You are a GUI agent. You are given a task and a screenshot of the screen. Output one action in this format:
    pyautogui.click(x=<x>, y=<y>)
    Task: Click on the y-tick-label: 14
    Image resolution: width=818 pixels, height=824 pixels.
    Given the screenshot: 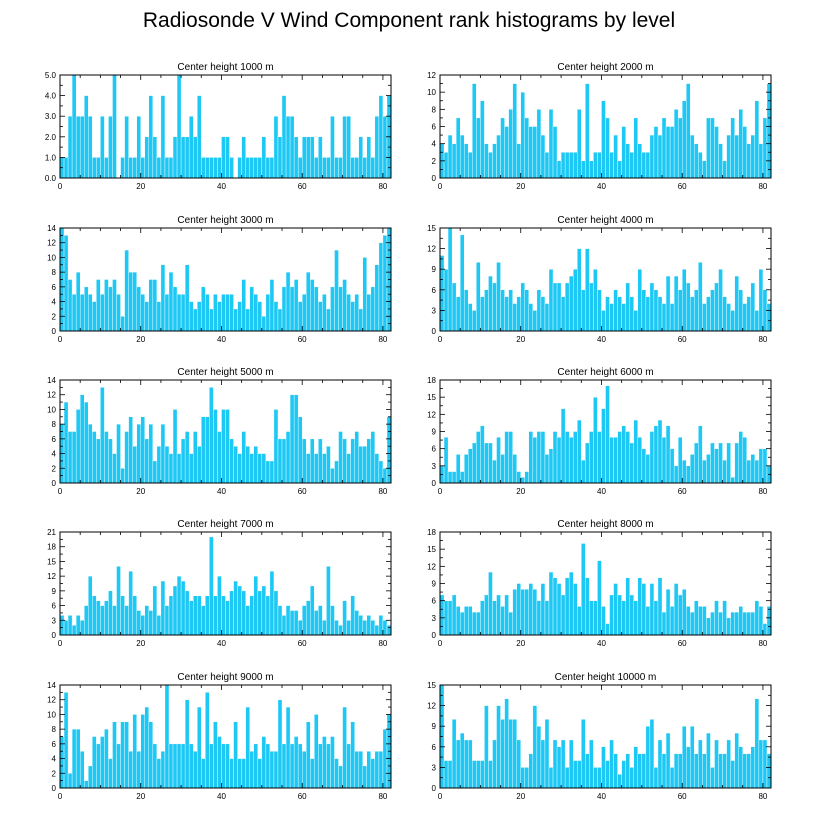 What is the action you would take?
    pyautogui.click(x=51, y=380)
    